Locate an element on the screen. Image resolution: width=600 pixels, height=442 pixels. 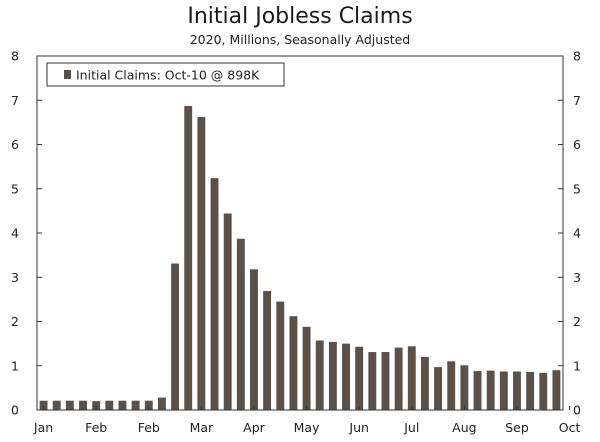
x-tick-label: Sep is located at coordinates (517, 427).